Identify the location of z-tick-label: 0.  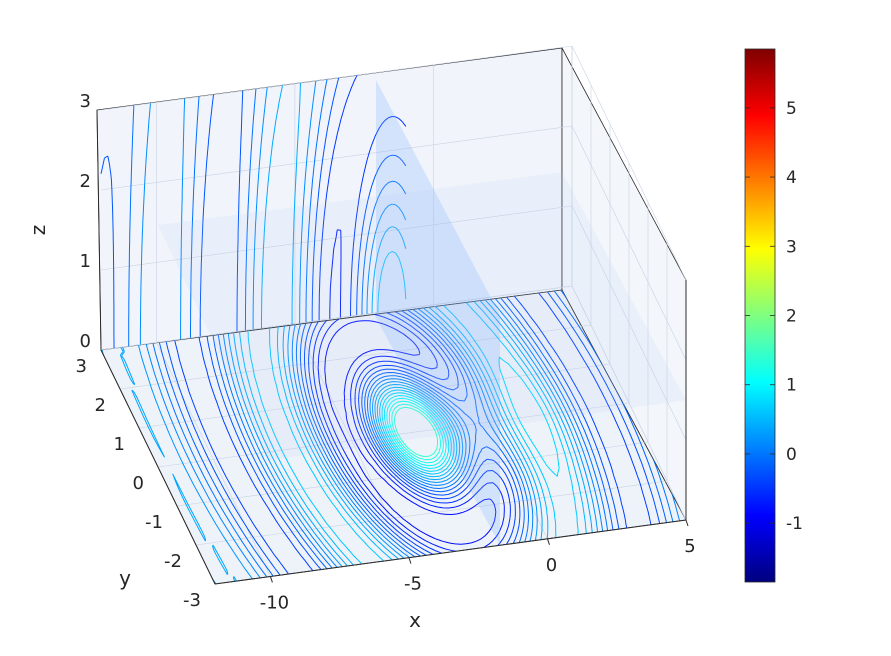
(85, 341).